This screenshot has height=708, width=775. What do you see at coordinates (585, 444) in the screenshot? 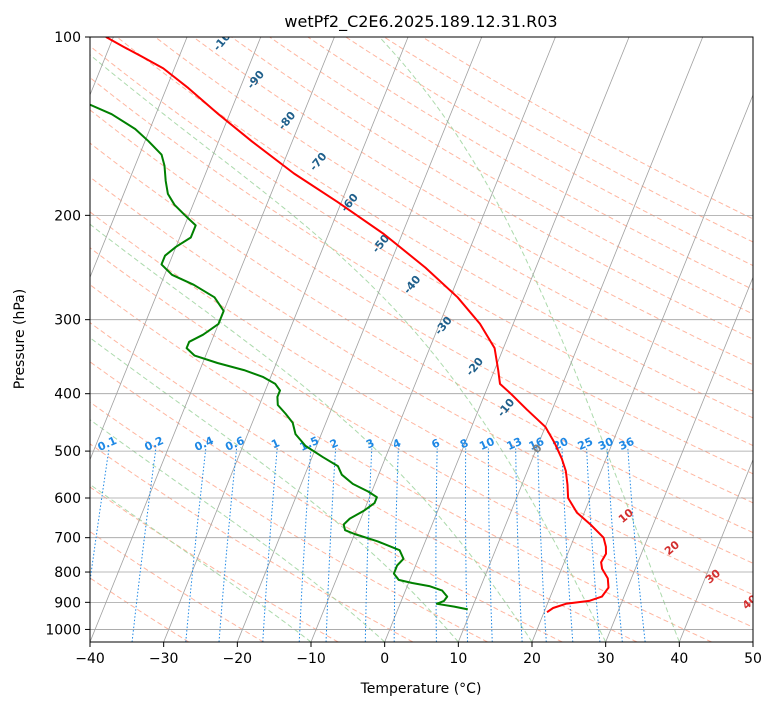
I see `mixing-ratio-label: 25` at bounding box center [585, 444].